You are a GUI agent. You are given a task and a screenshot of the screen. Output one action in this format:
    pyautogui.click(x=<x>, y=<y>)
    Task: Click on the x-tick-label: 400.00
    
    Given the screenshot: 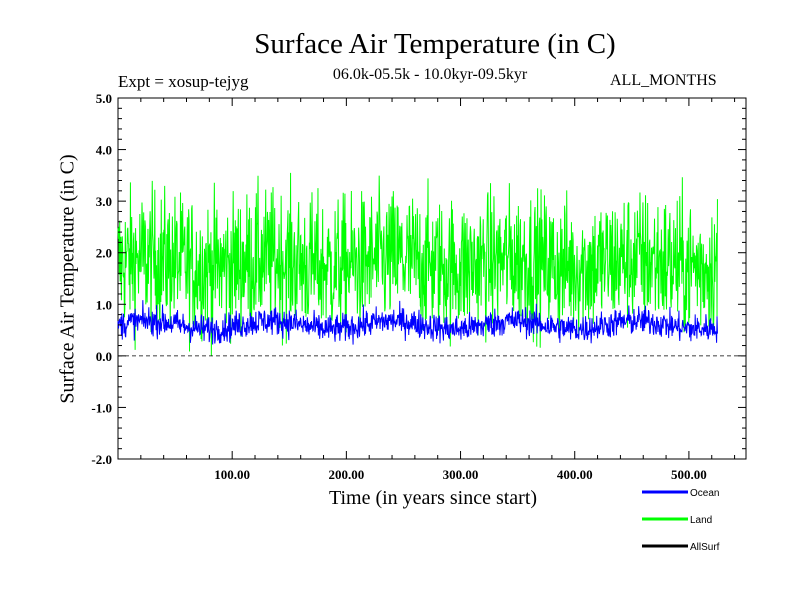 What is the action you would take?
    pyautogui.click(x=575, y=474)
    